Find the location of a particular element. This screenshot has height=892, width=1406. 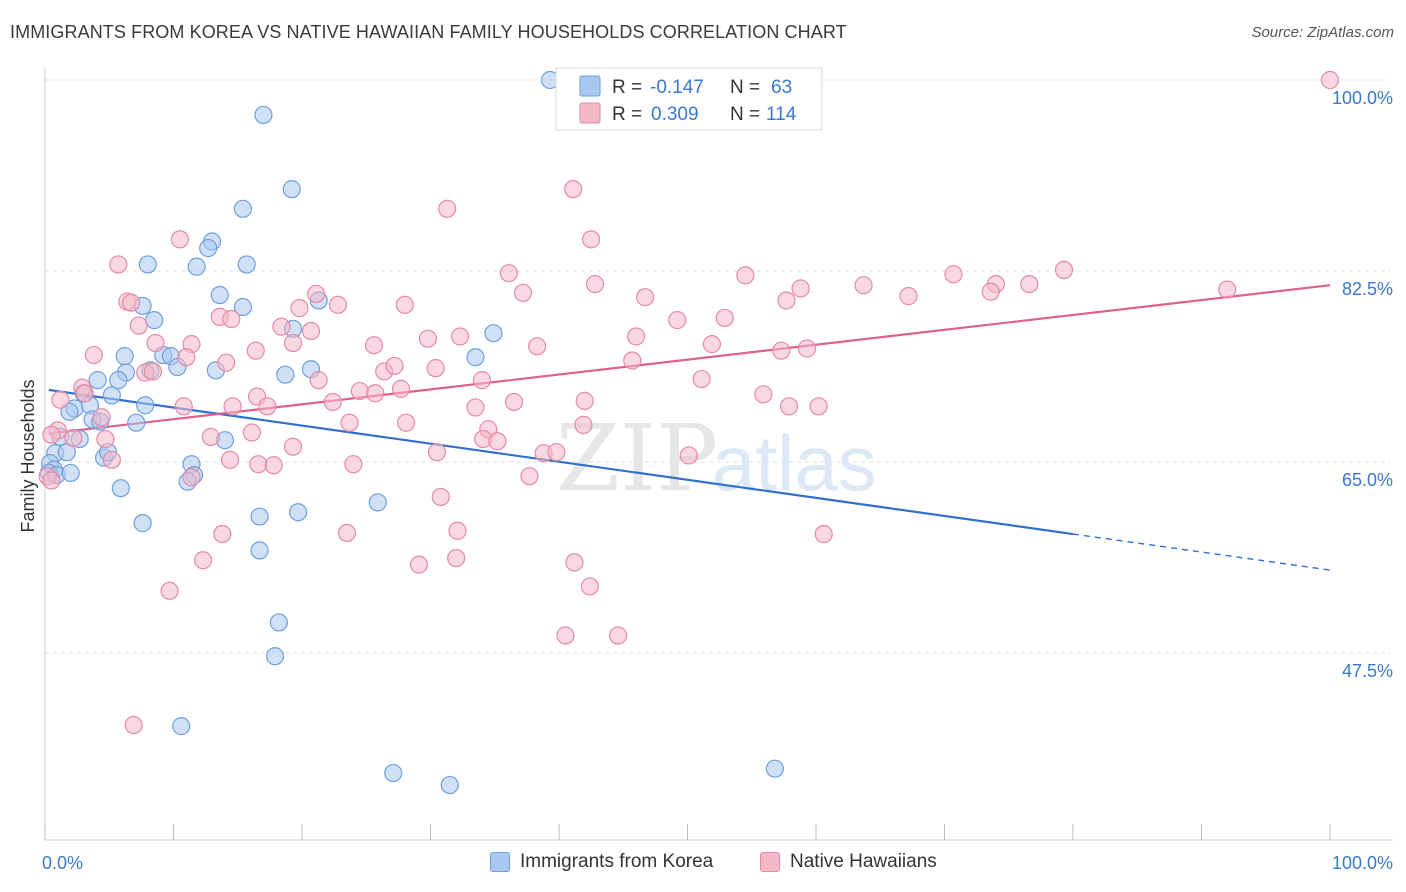

legend-r-label-2: R = is located at coordinates (627, 114).